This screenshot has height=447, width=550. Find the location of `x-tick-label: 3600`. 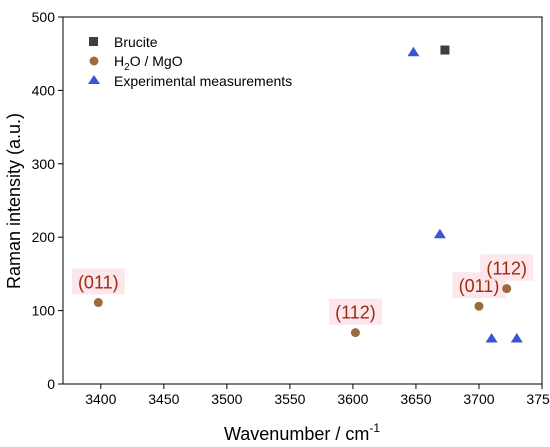

x-tick-label: 3600 is located at coordinates (352, 399).